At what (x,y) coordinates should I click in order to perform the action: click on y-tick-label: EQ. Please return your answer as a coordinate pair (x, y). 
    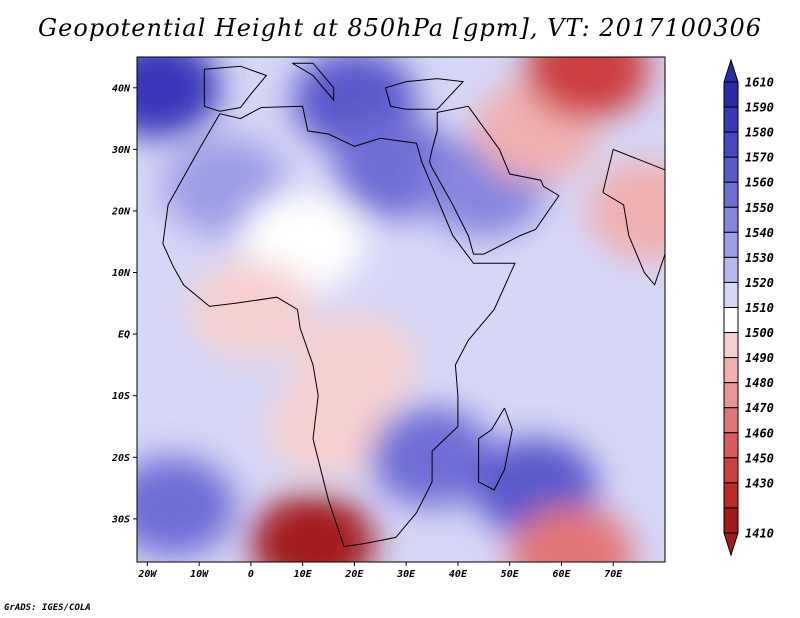
    Looking at the image, I should click on (124, 335).